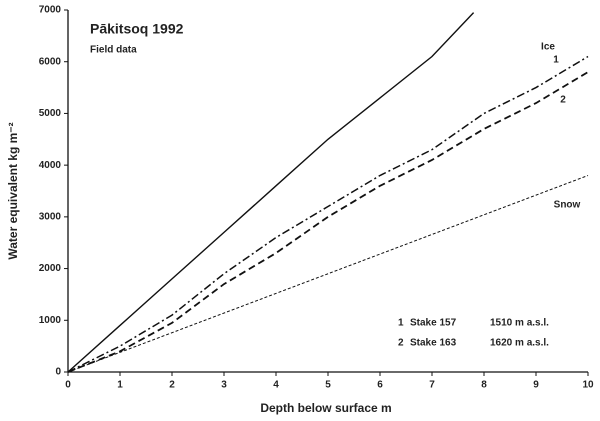 The width and height of the screenshot is (600, 421). I want to click on x-tick-label: 7, so click(432, 385).